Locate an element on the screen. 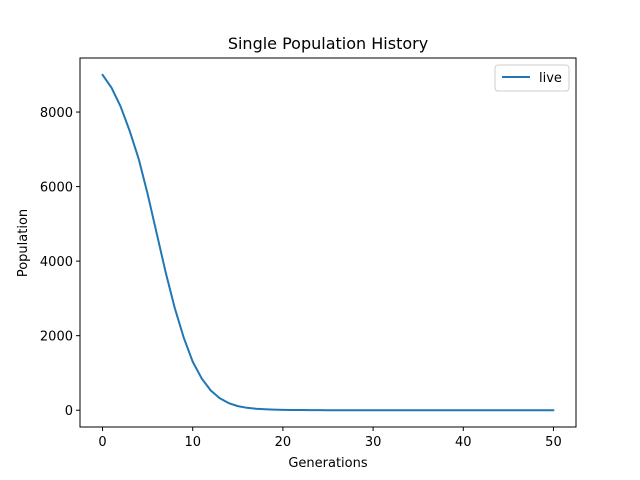 The width and height of the screenshot is (640, 480). x-tick-label-0: 0 is located at coordinates (102, 442).